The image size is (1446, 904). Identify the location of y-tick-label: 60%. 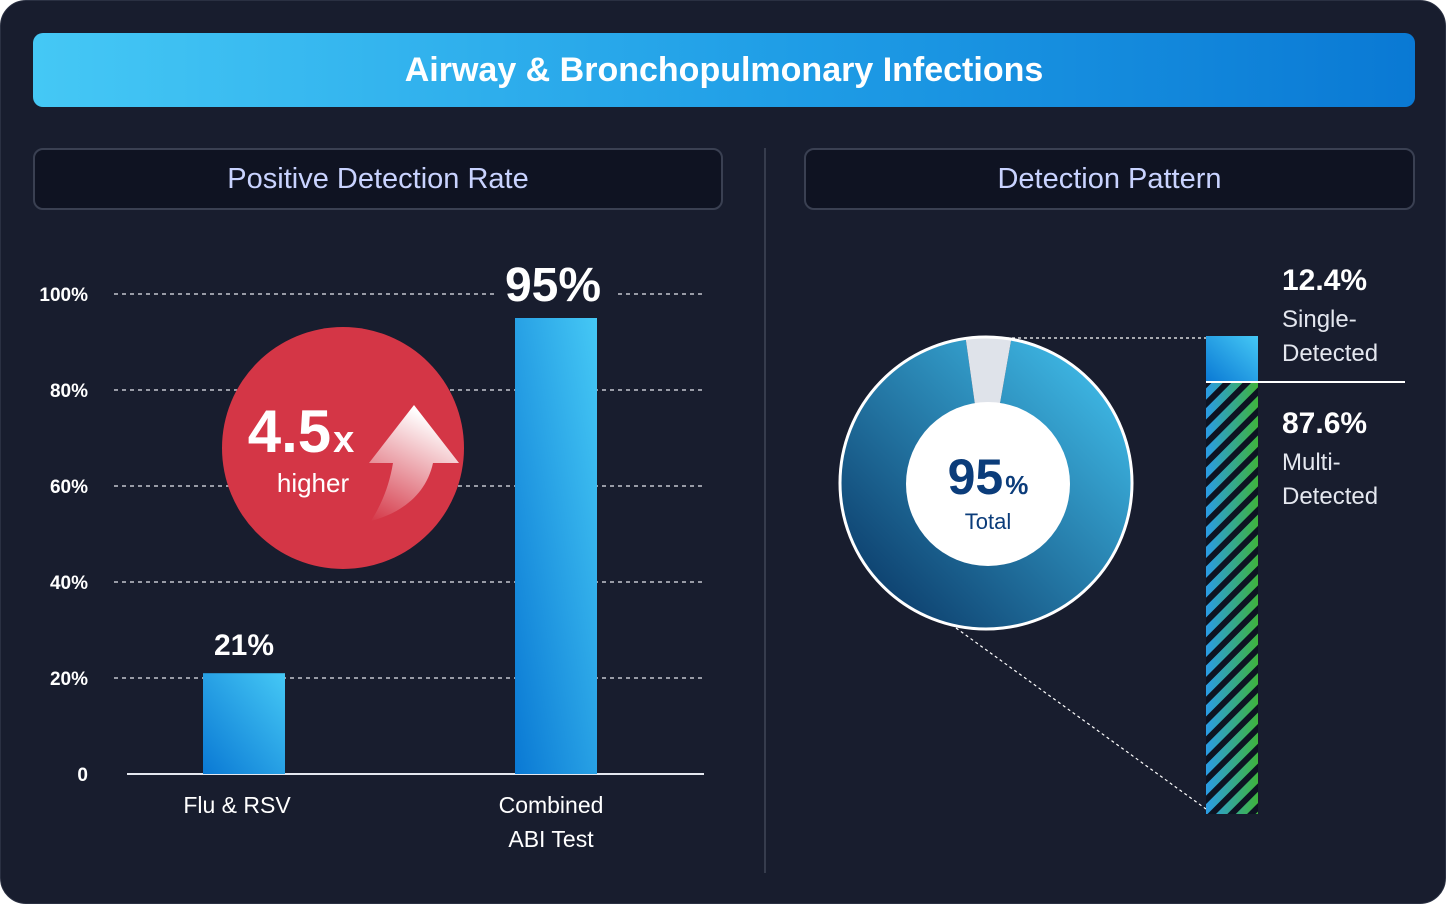
(69, 487).